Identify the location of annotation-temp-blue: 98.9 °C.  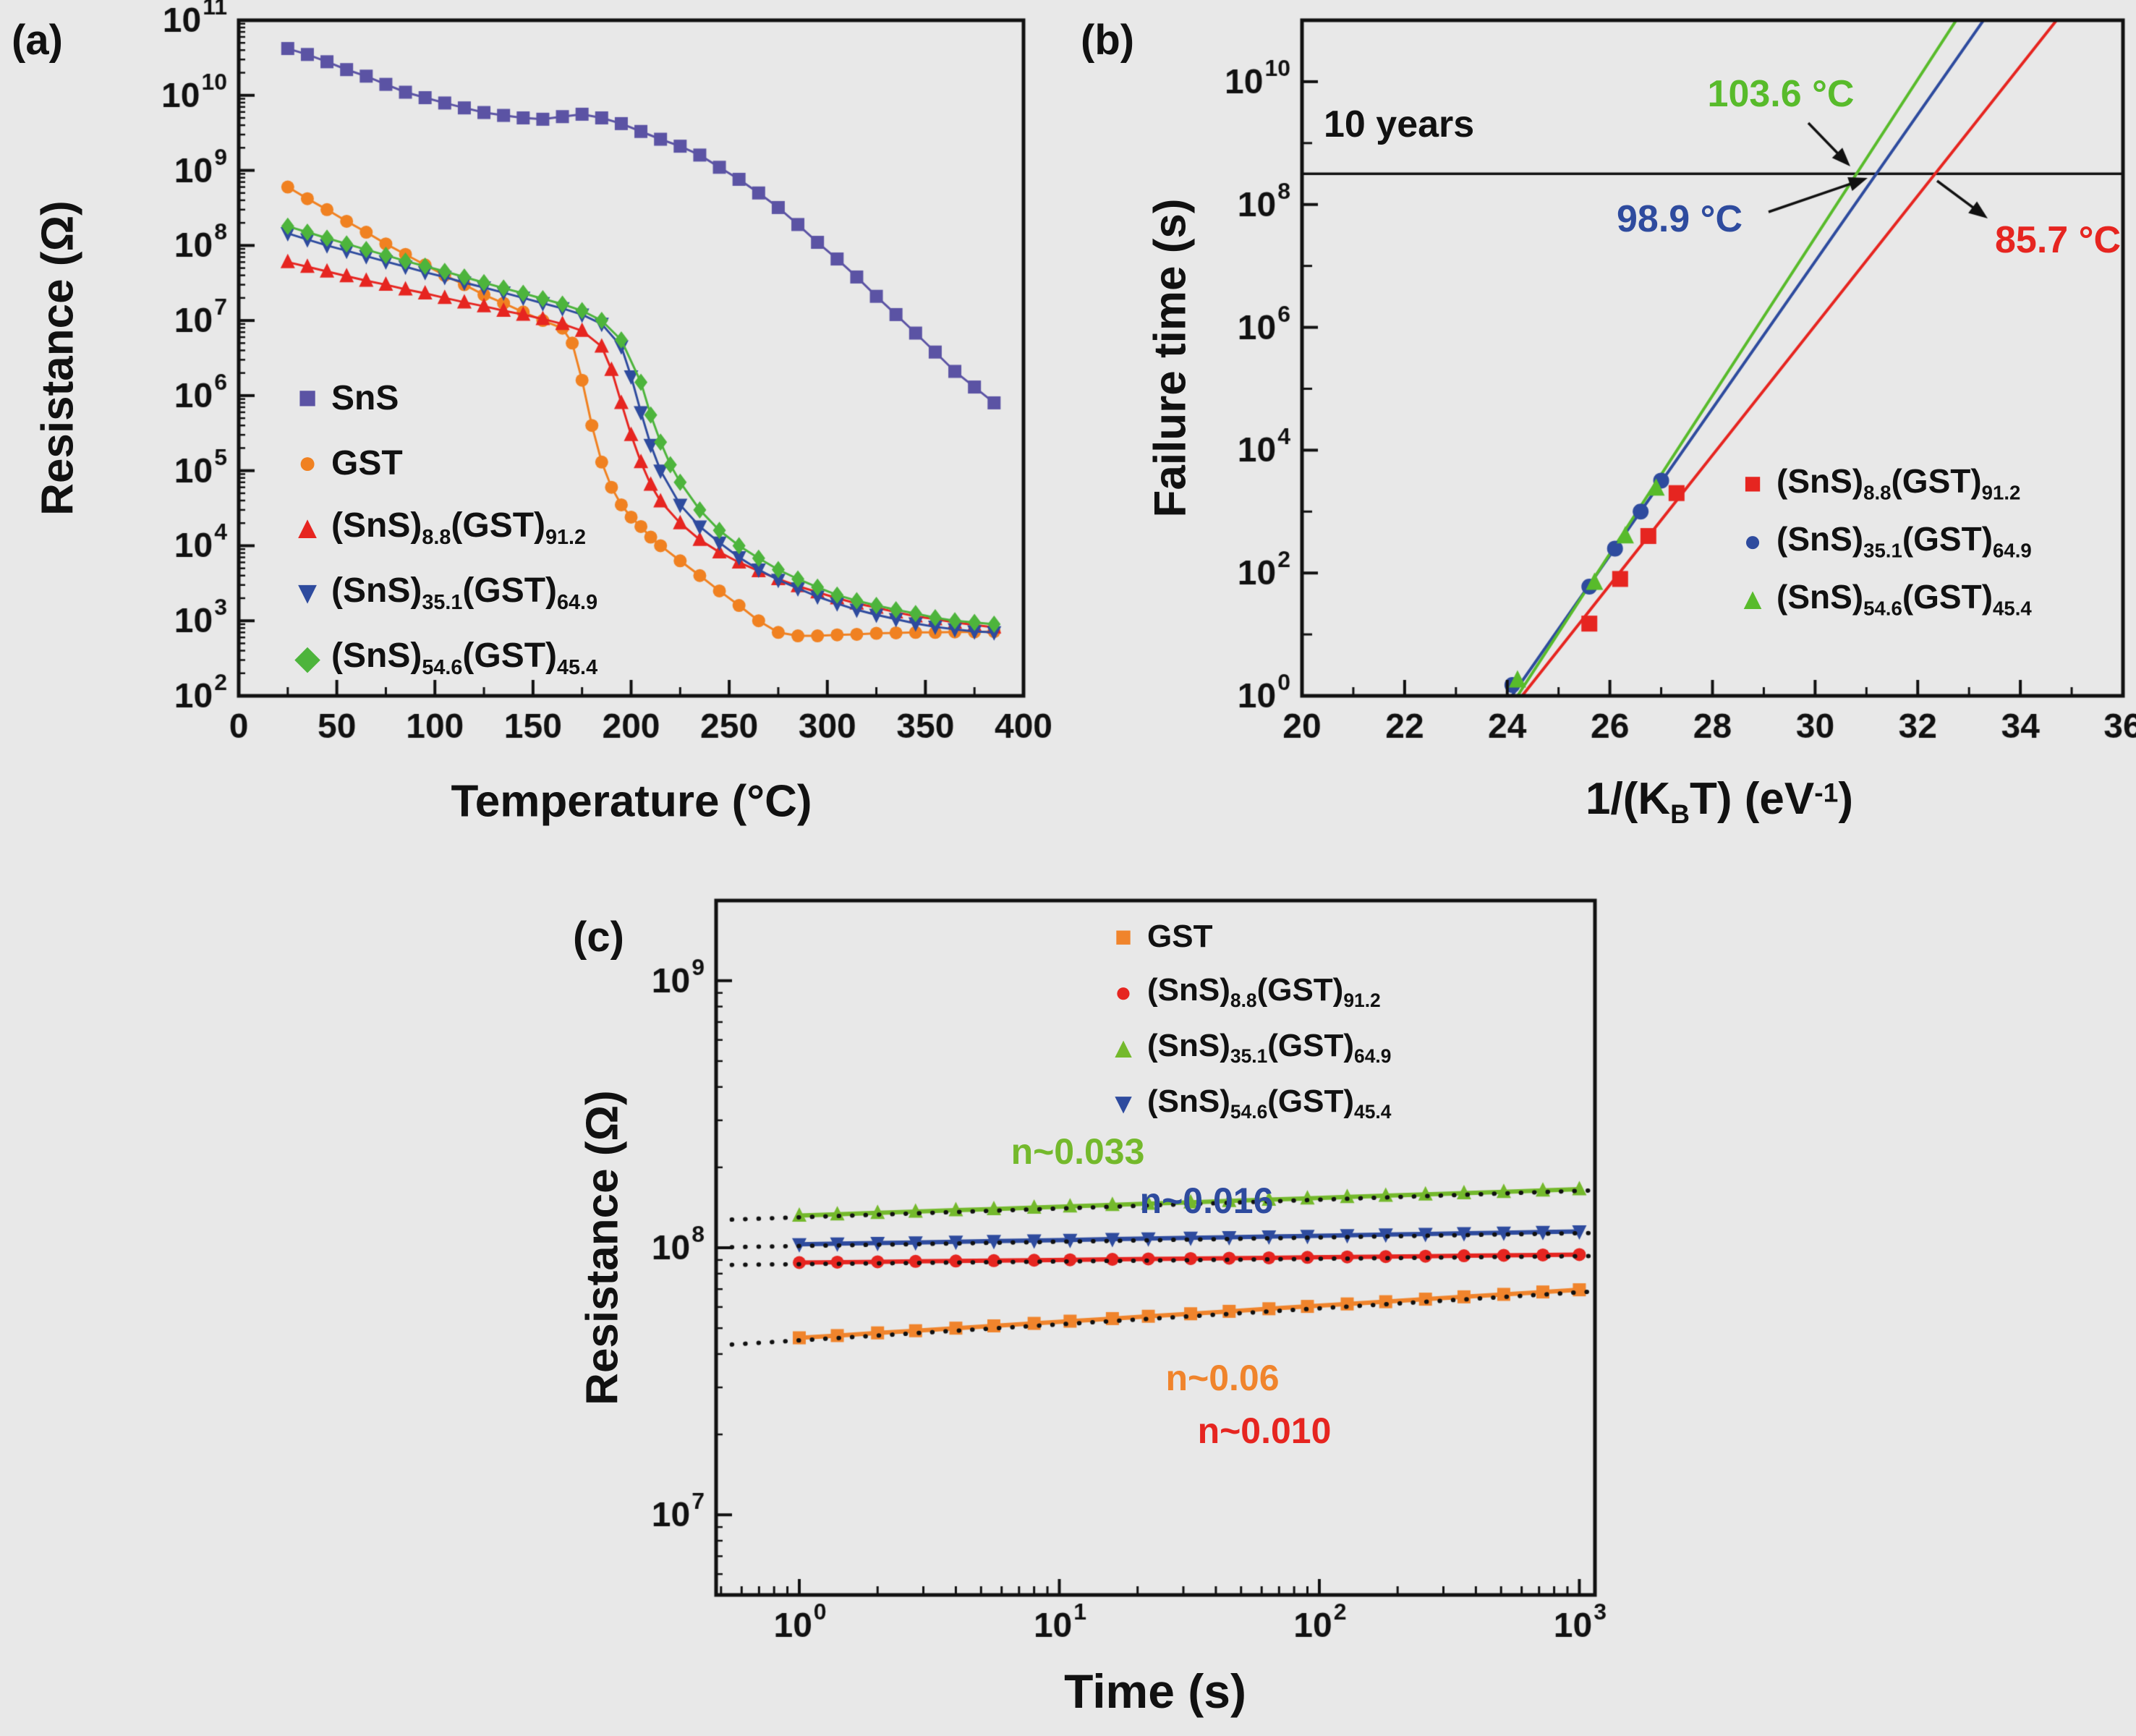
(1680, 219).